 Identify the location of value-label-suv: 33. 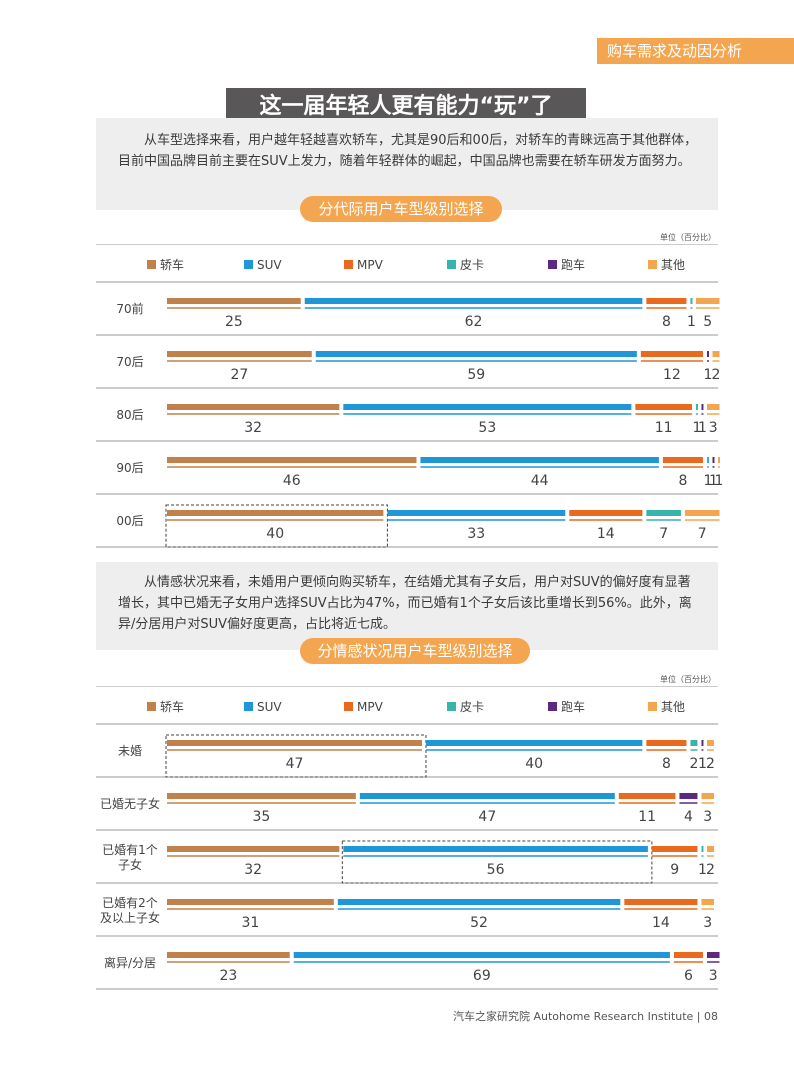
(476, 534).